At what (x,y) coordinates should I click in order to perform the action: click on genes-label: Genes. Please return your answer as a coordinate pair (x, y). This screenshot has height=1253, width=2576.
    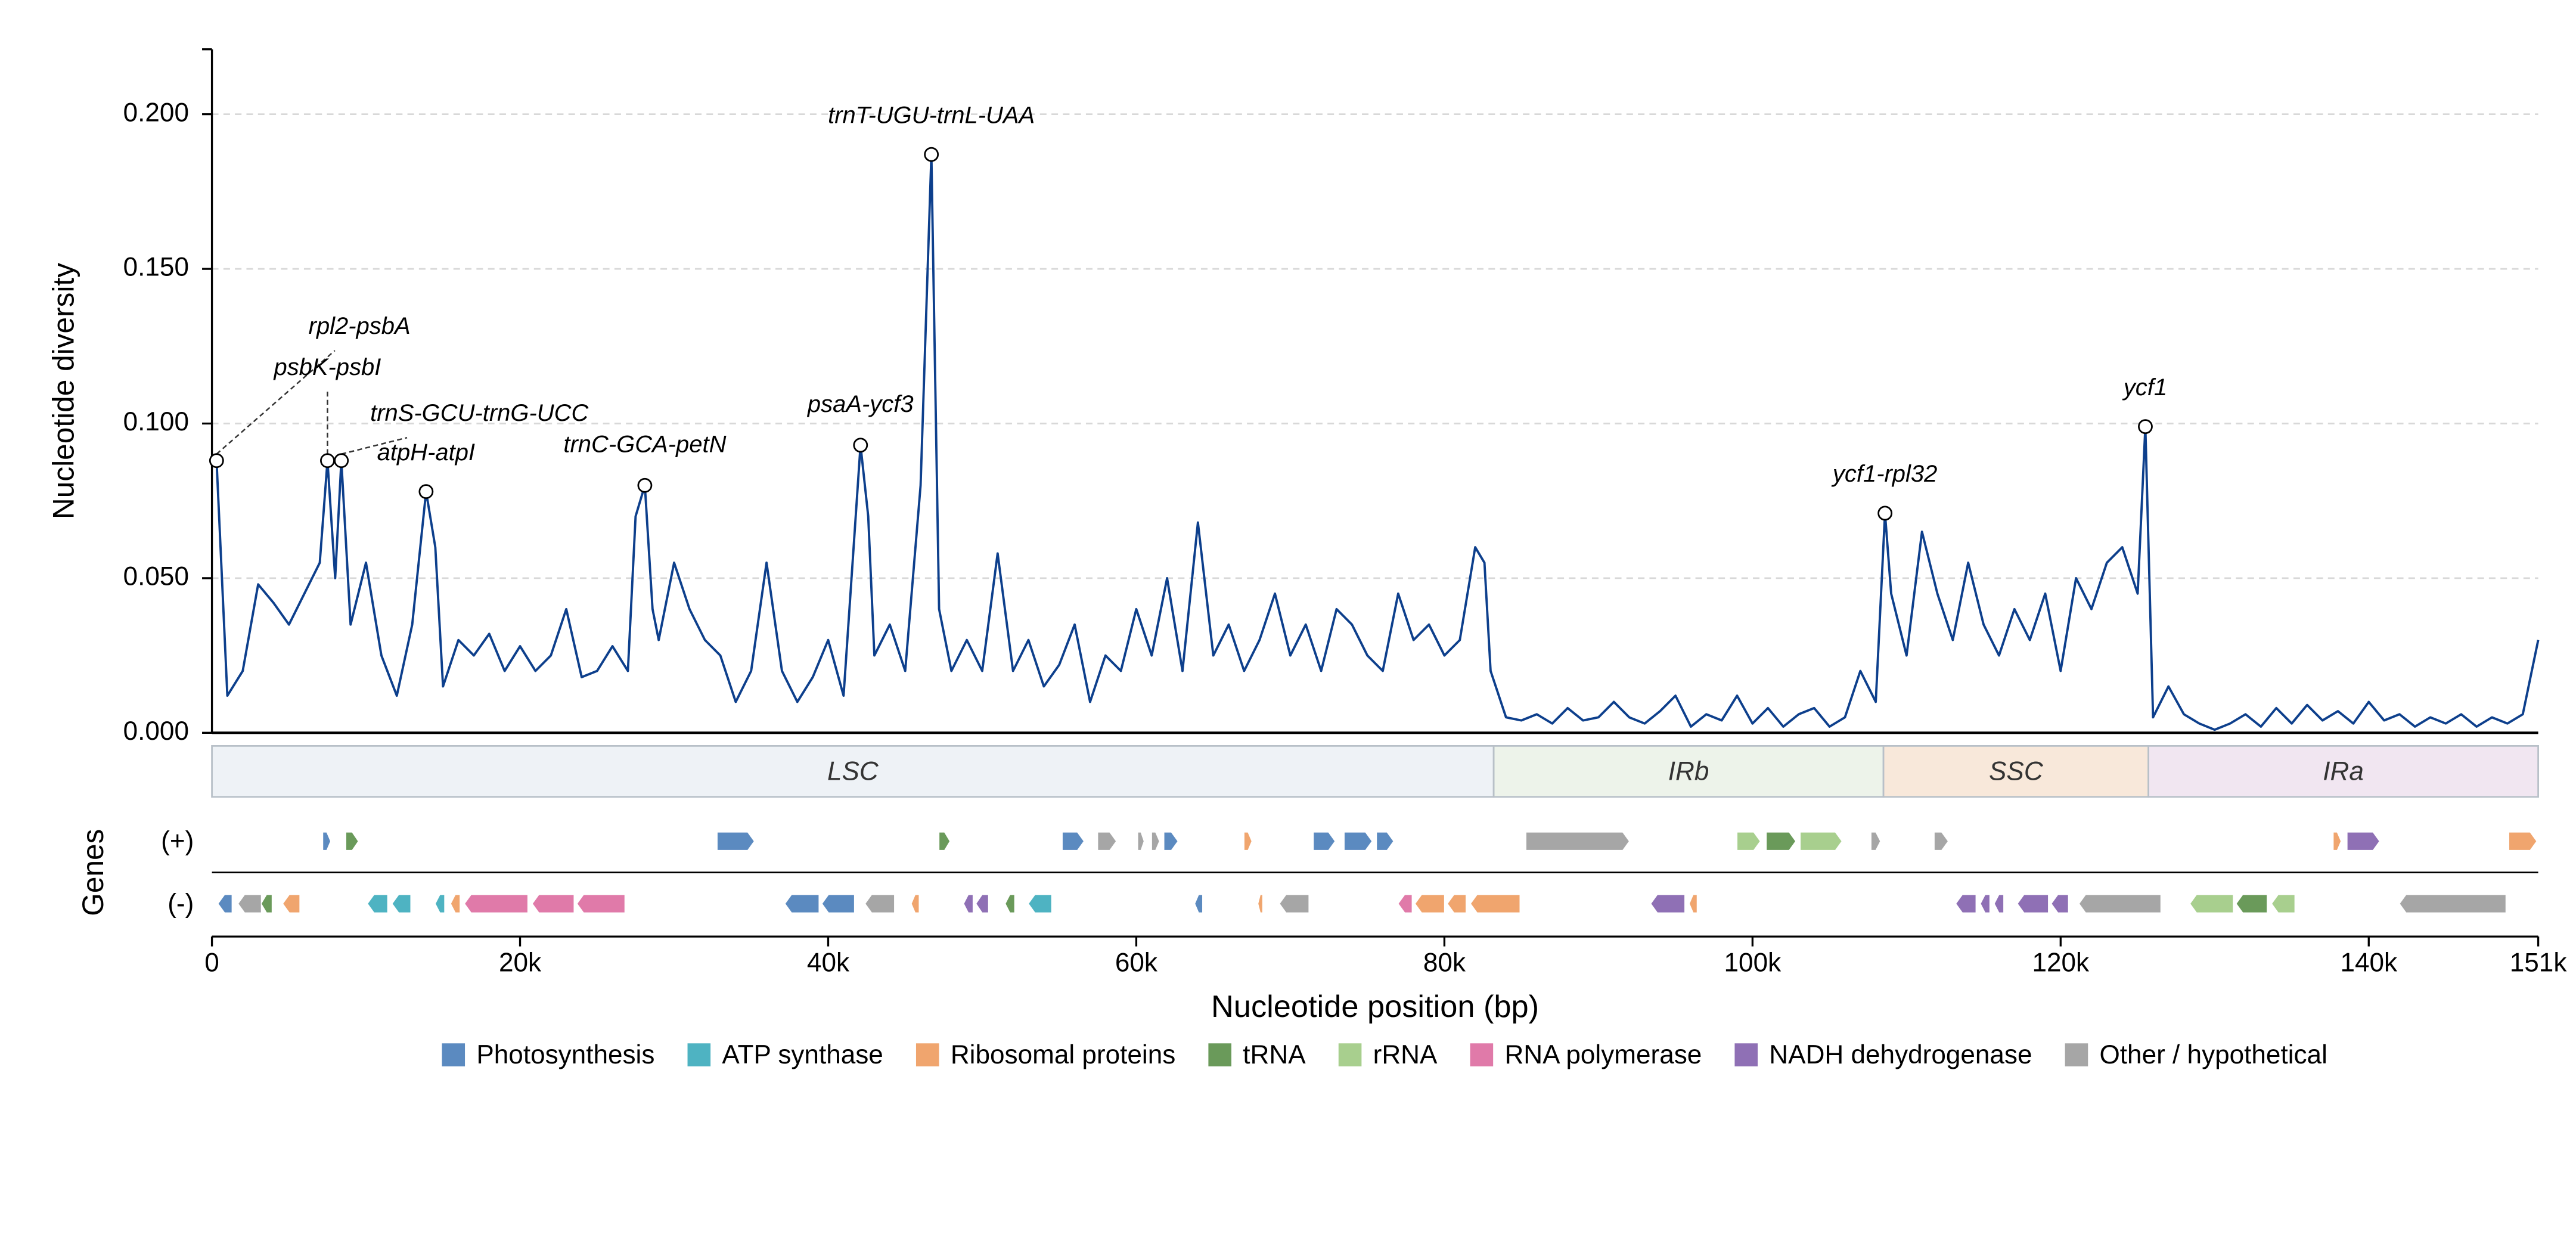
    Looking at the image, I should click on (93, 872).